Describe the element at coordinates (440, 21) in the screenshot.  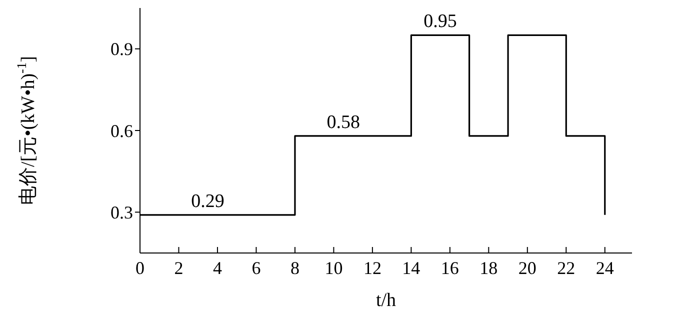
I see `annotation: 0.95` at that location.